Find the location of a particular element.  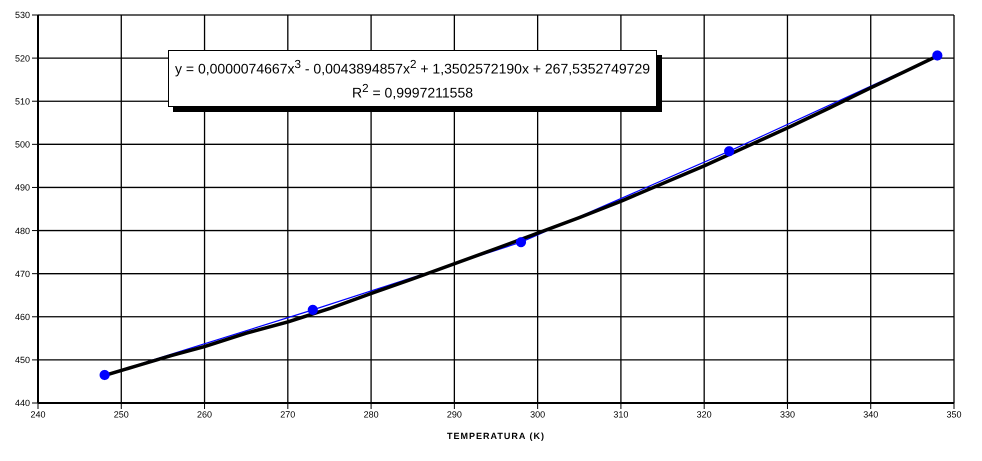

x-tick-label: 270 is located at coordinates (288, 414).